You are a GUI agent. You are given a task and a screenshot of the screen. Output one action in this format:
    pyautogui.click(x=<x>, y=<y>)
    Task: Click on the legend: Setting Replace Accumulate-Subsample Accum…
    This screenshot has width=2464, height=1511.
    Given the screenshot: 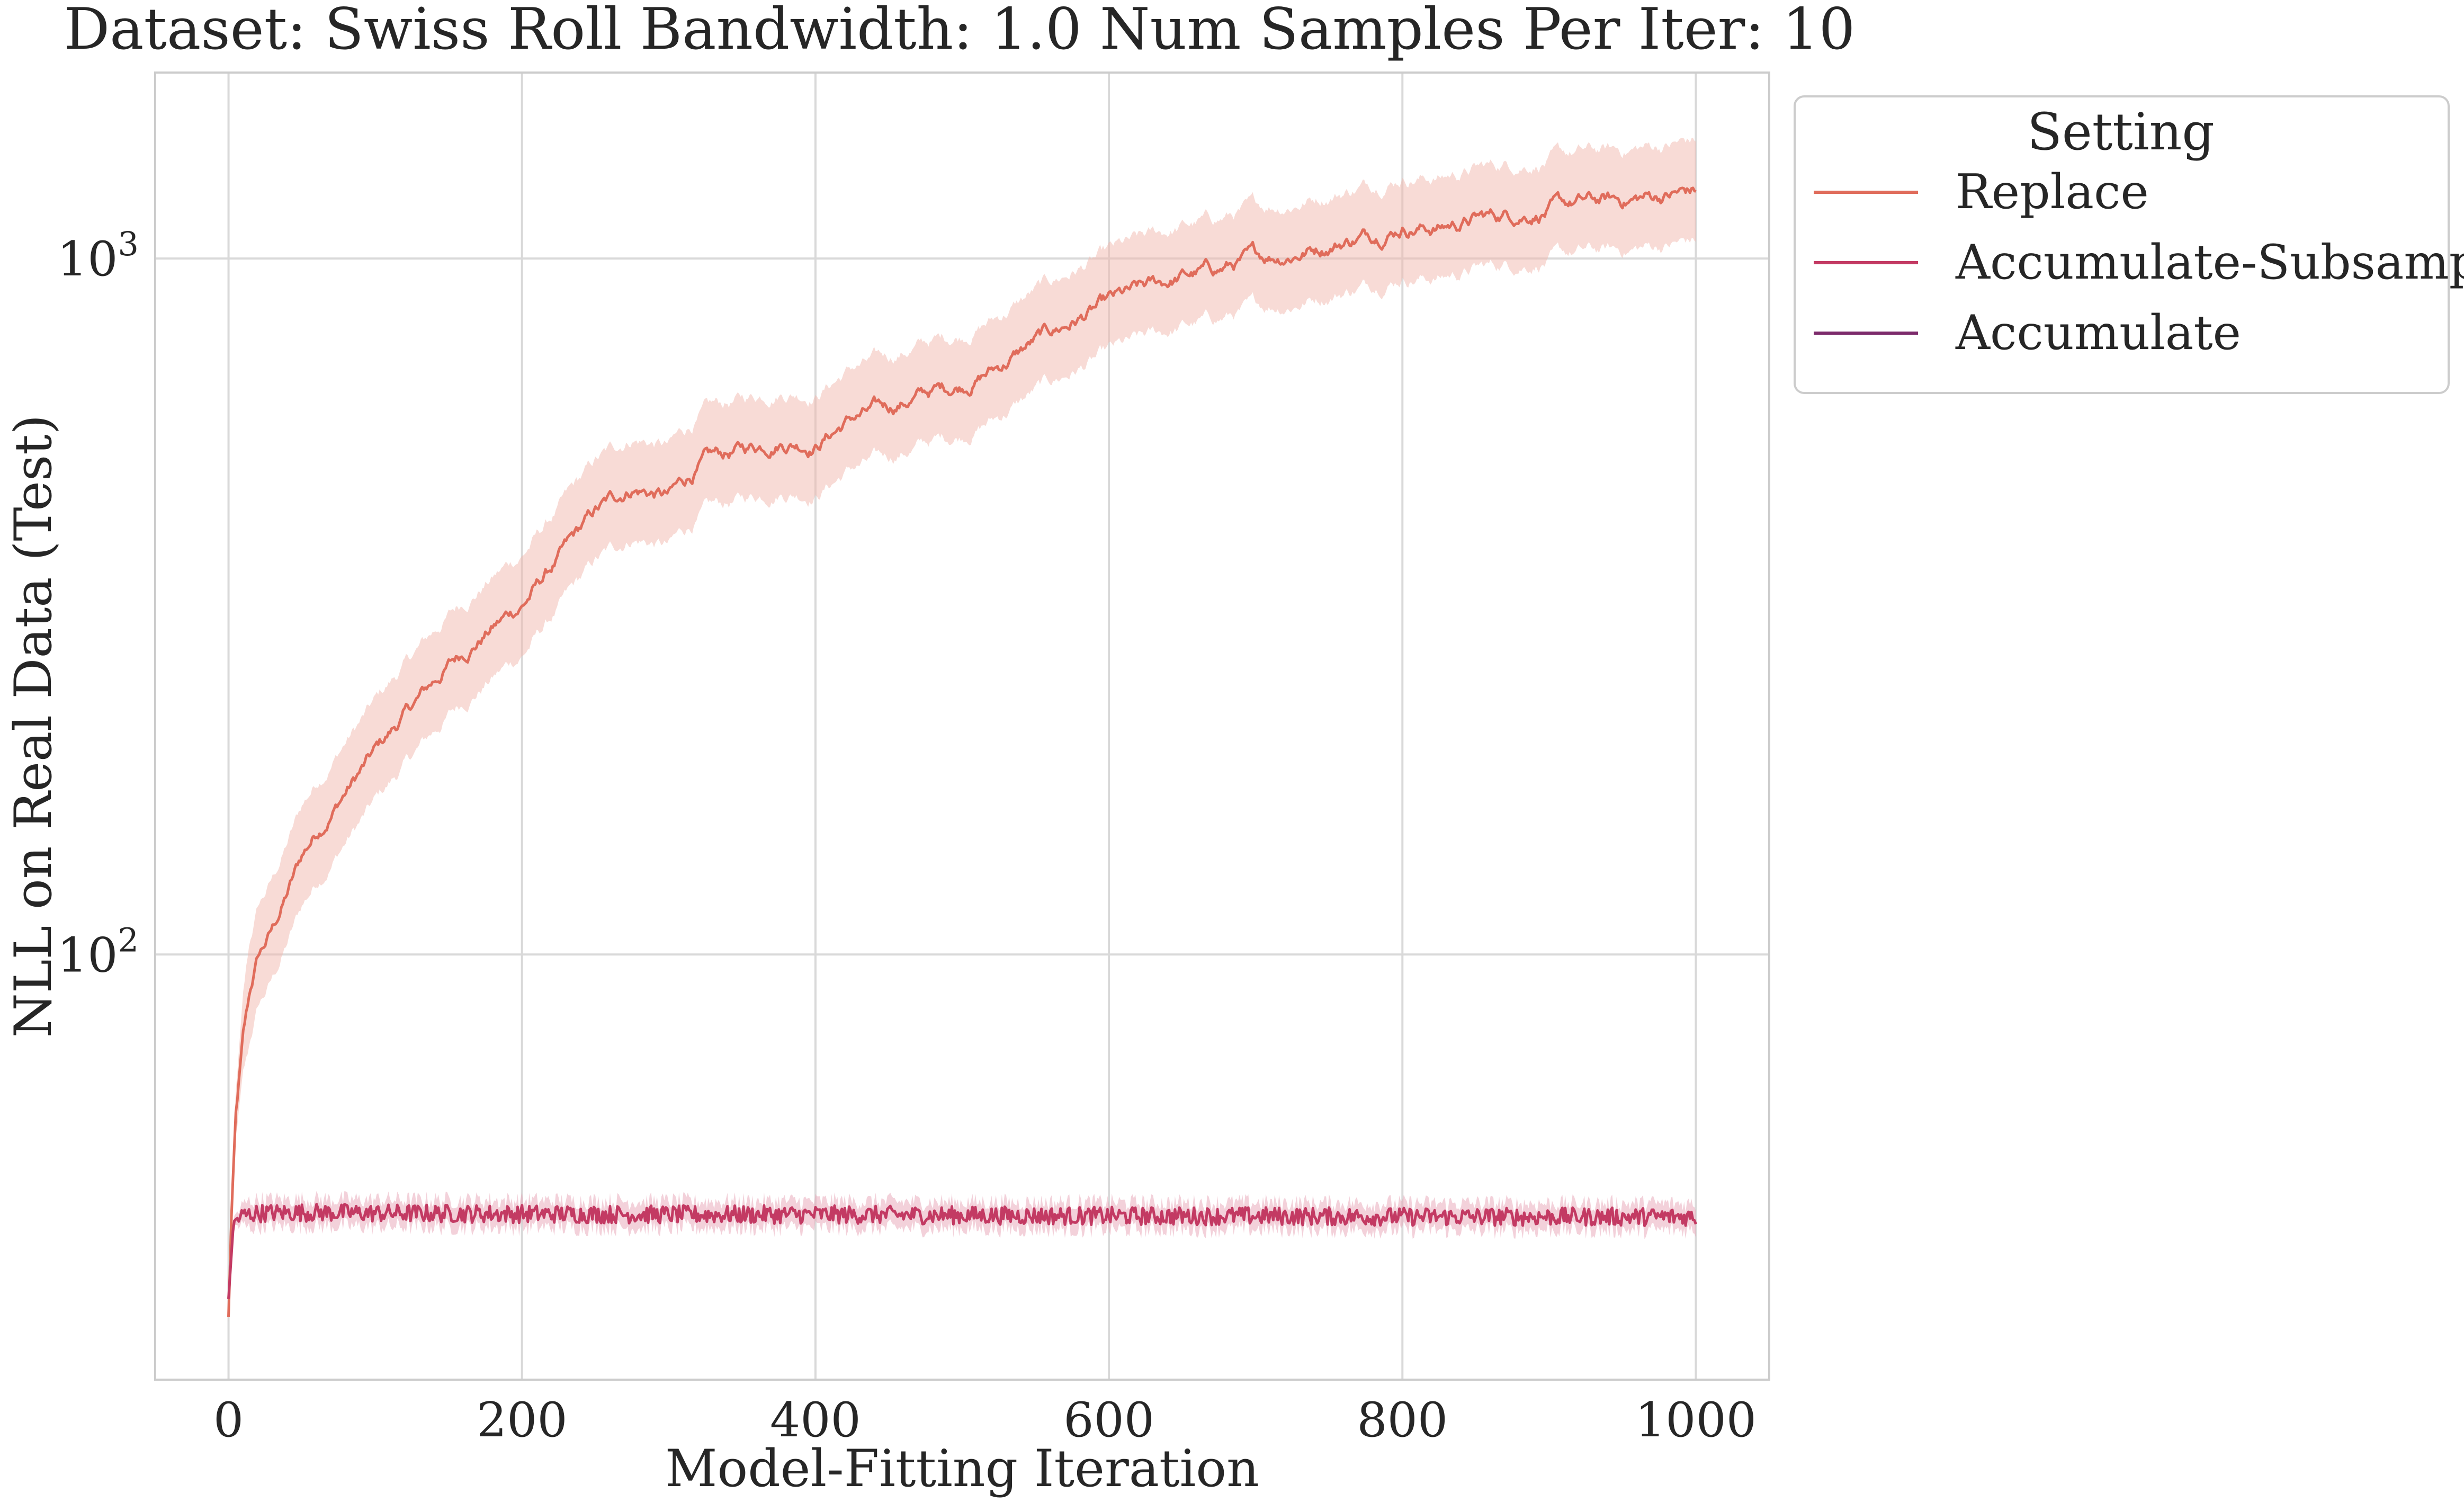 What is the action you would take?
    pyautogui.click(x=2129, y=244)
    